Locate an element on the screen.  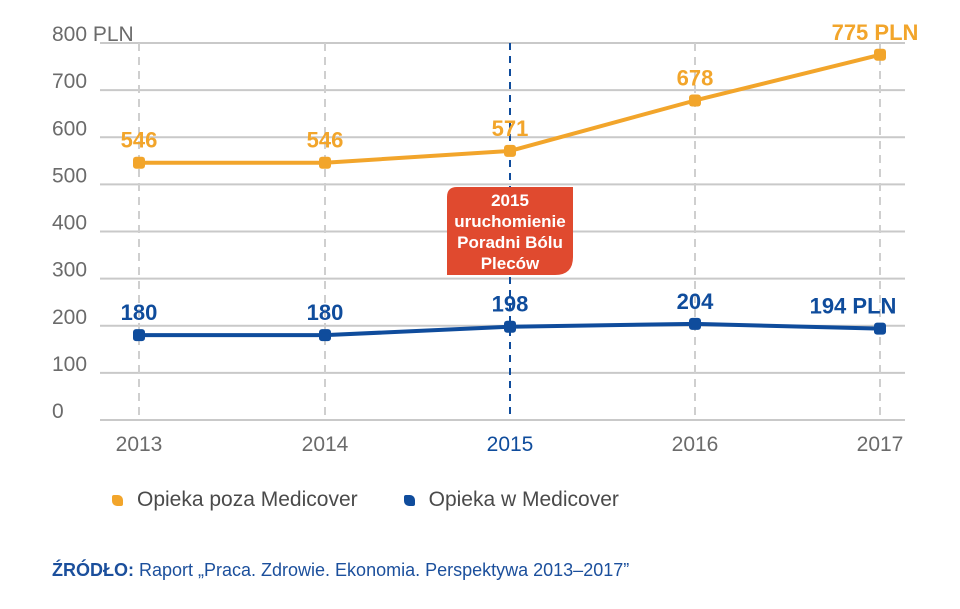
y-tick-label: 200 is located at coordinates (69, 317).